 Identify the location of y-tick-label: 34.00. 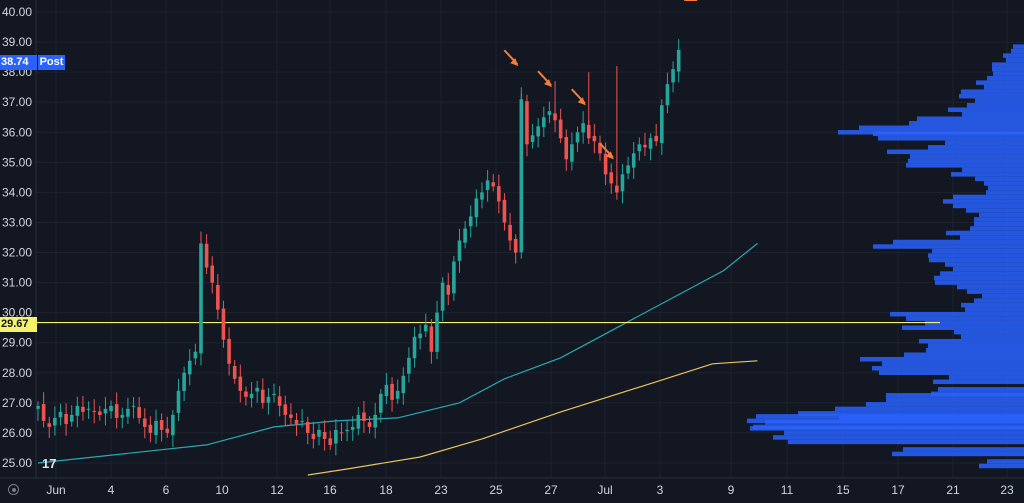
(17, 192).